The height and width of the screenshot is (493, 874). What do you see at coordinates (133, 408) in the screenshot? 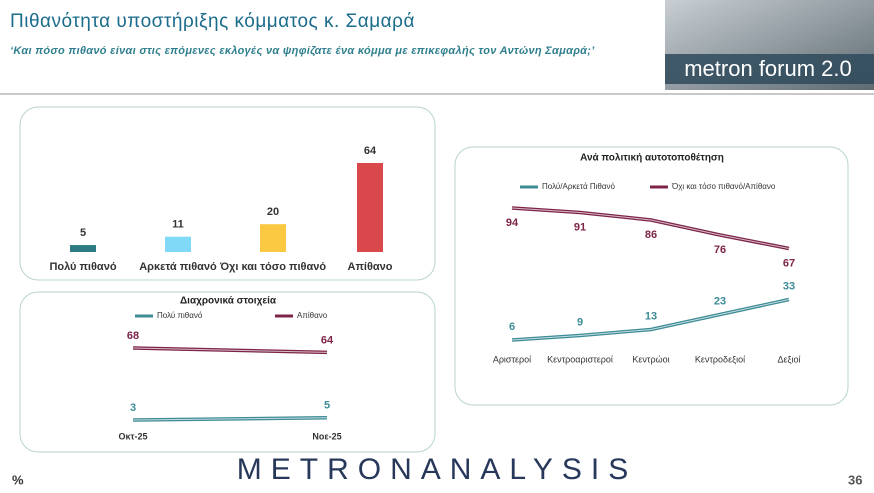
I see `data-label: 3` at bounding box center [133, 408].